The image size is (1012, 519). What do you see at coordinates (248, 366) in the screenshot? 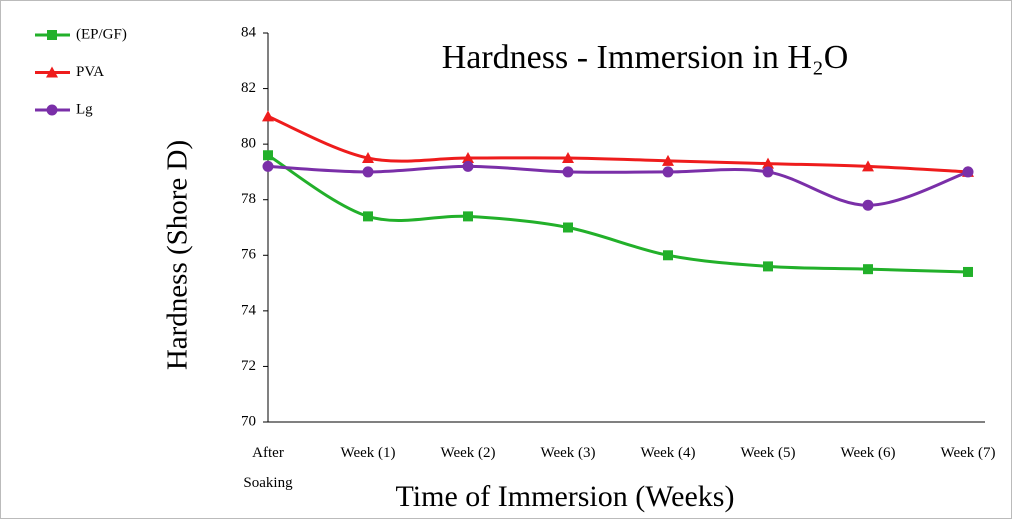
I see `y-tick-label: 72` at bounding box center [248, 366].